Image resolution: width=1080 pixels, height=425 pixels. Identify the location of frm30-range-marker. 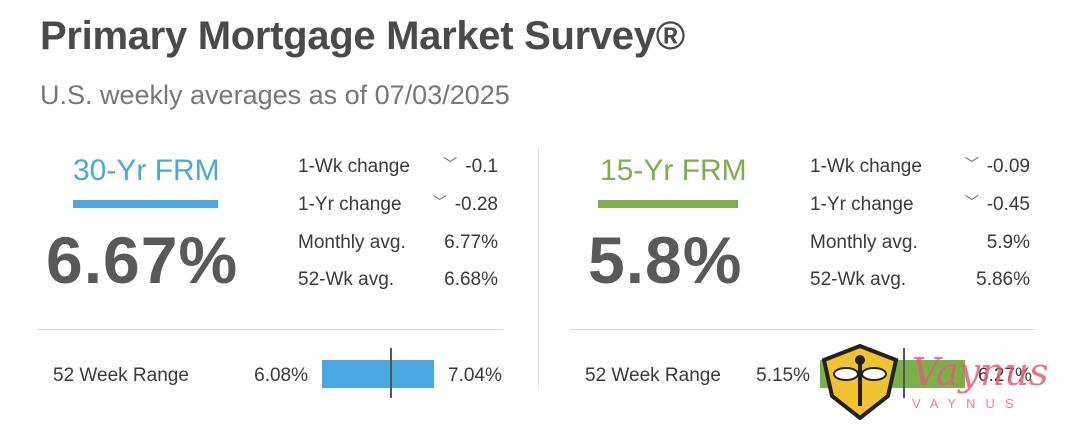
(391, 373).